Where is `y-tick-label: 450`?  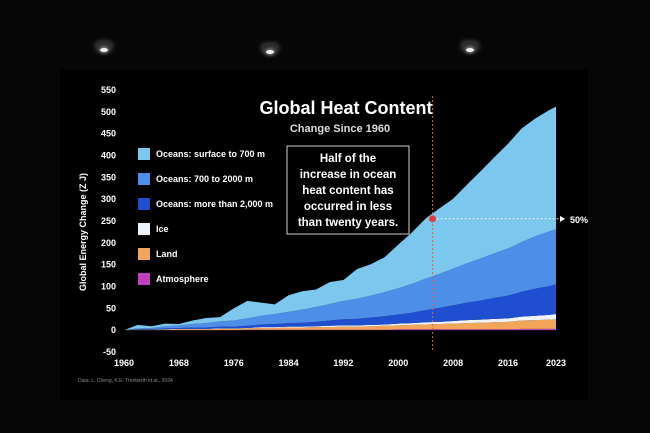 y-tick-label: 450 is located at coordinates (108, 134).